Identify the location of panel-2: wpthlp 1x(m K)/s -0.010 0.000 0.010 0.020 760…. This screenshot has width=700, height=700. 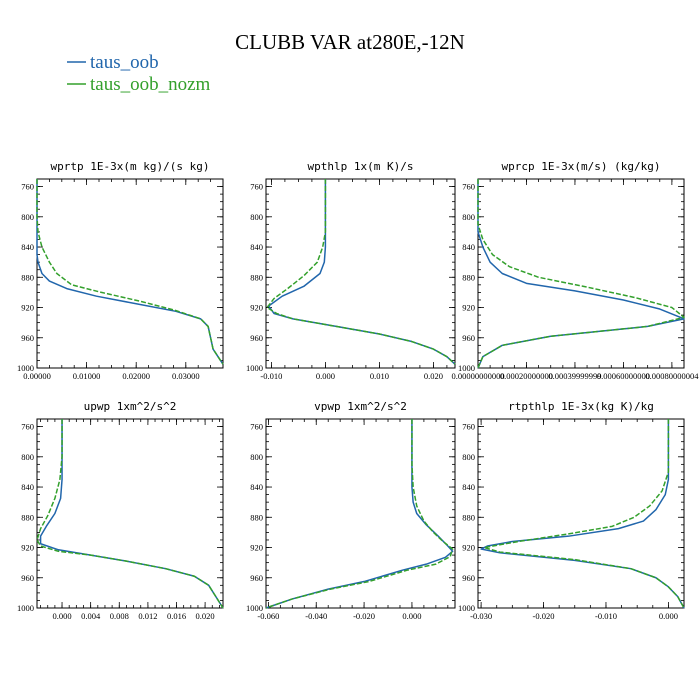
(351, 270).